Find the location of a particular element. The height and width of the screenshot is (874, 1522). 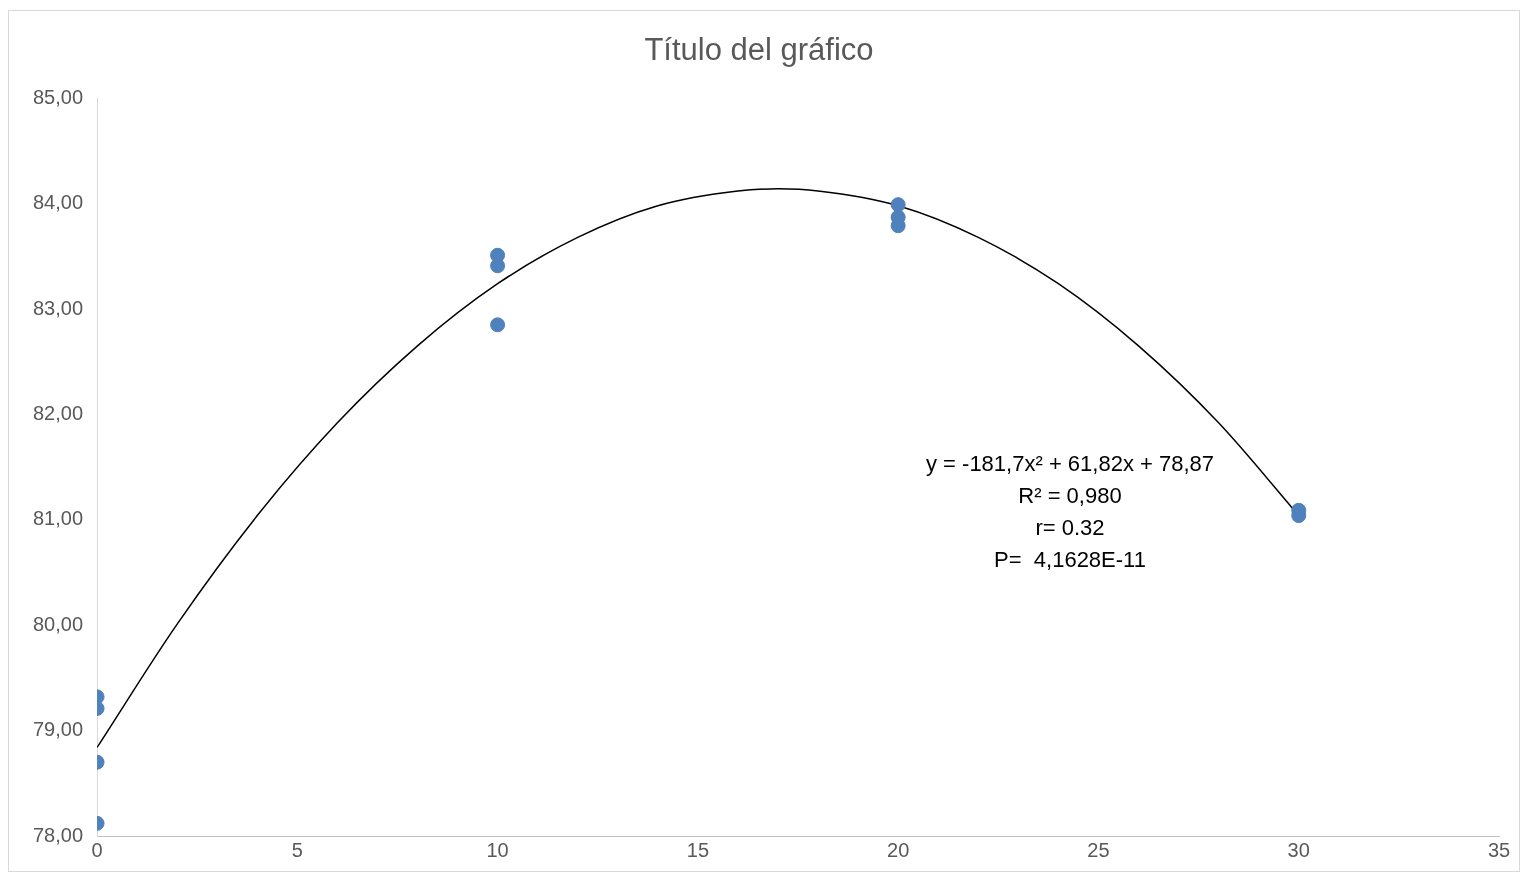

y-tick-label: 78,00 is located at coordinates (58, 834).